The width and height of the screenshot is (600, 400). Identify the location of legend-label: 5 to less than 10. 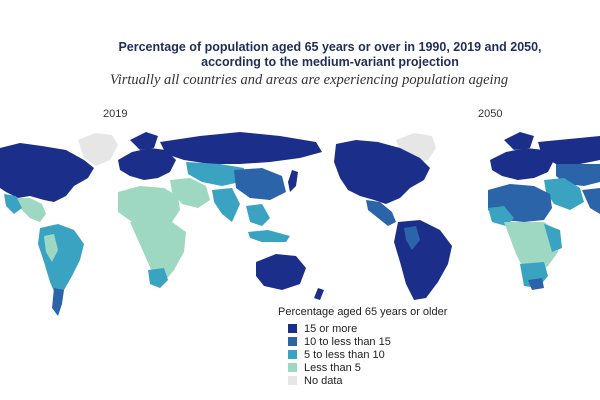
(344, 354).